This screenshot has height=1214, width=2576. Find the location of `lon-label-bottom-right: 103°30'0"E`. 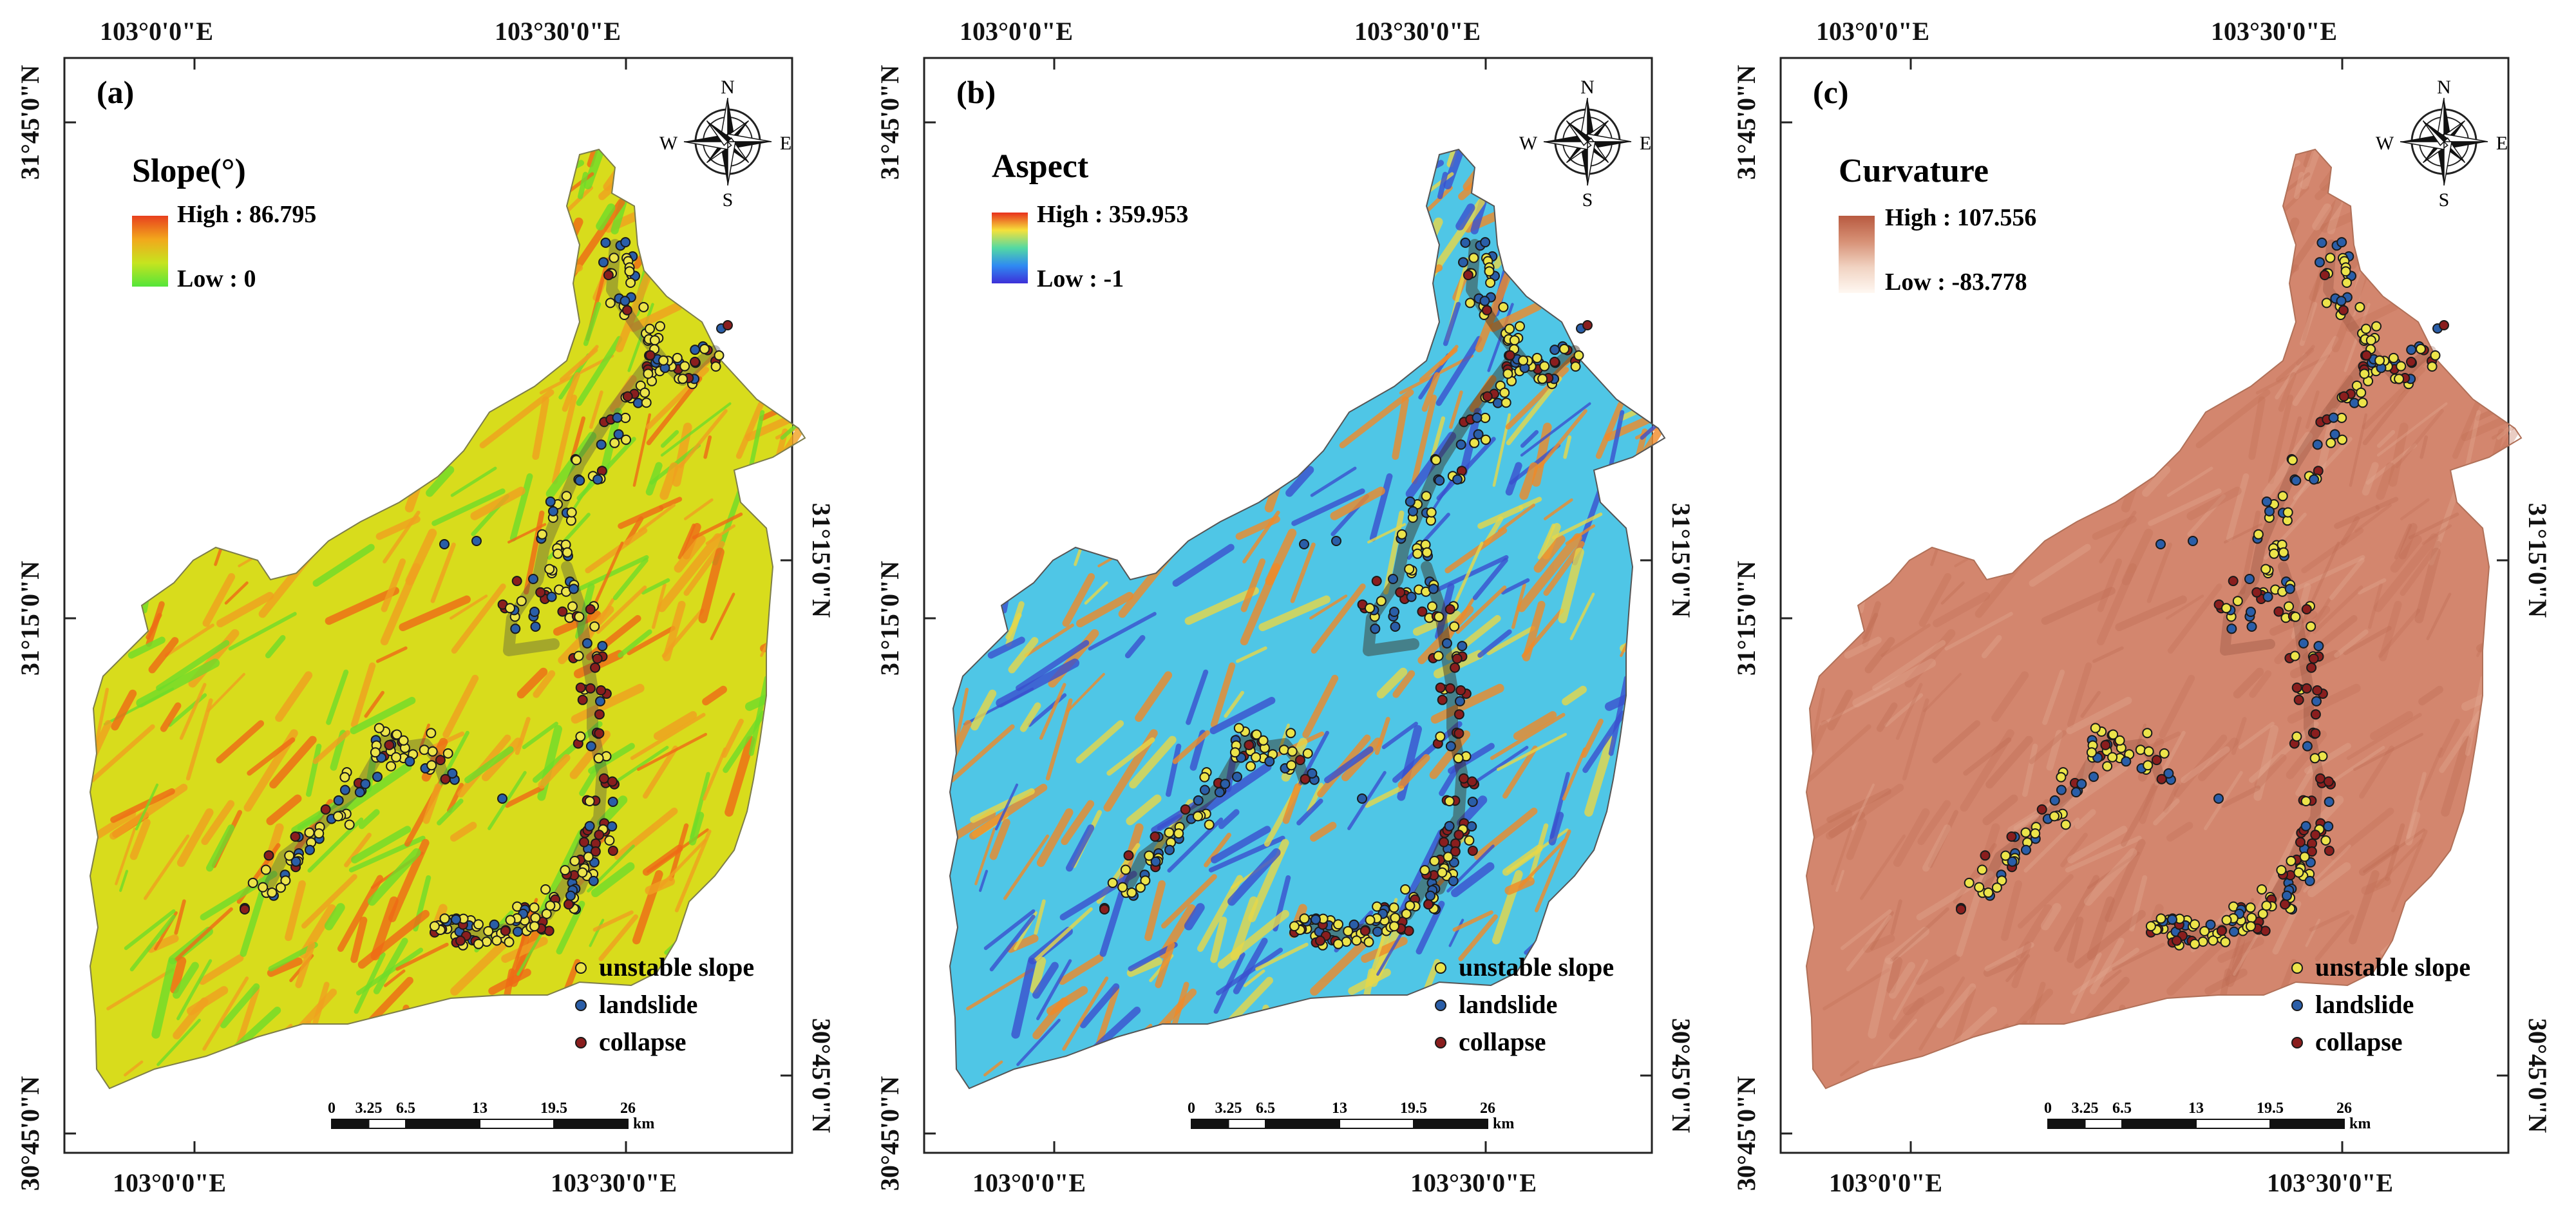

lon-label-bottom-right: 103°30'0"E is located at coordinates (1473, 1182).